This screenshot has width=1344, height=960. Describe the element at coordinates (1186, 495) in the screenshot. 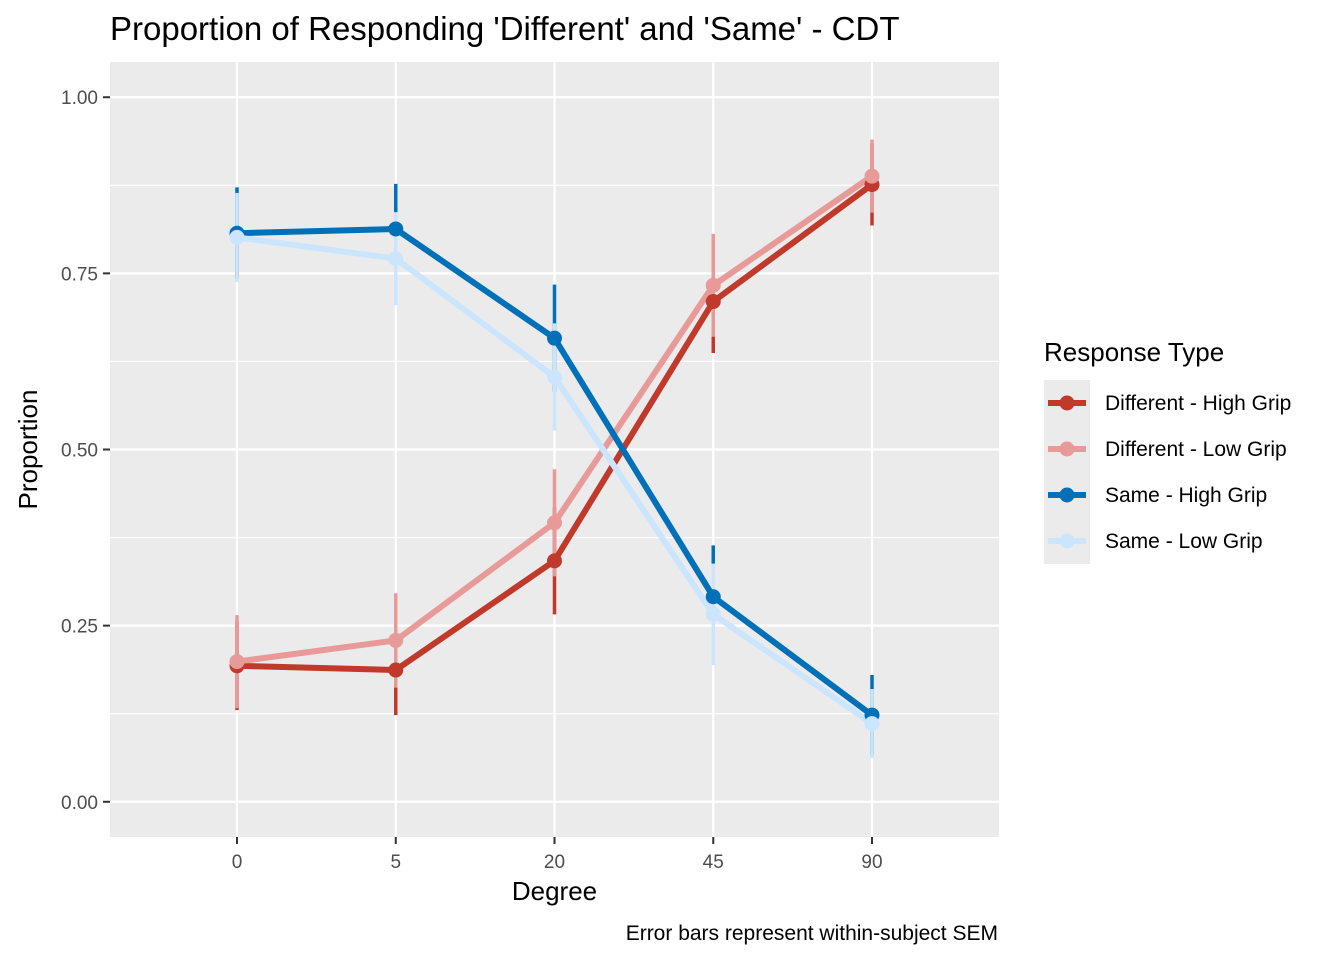

I see `legend-label: Same - High Grip` at that location.